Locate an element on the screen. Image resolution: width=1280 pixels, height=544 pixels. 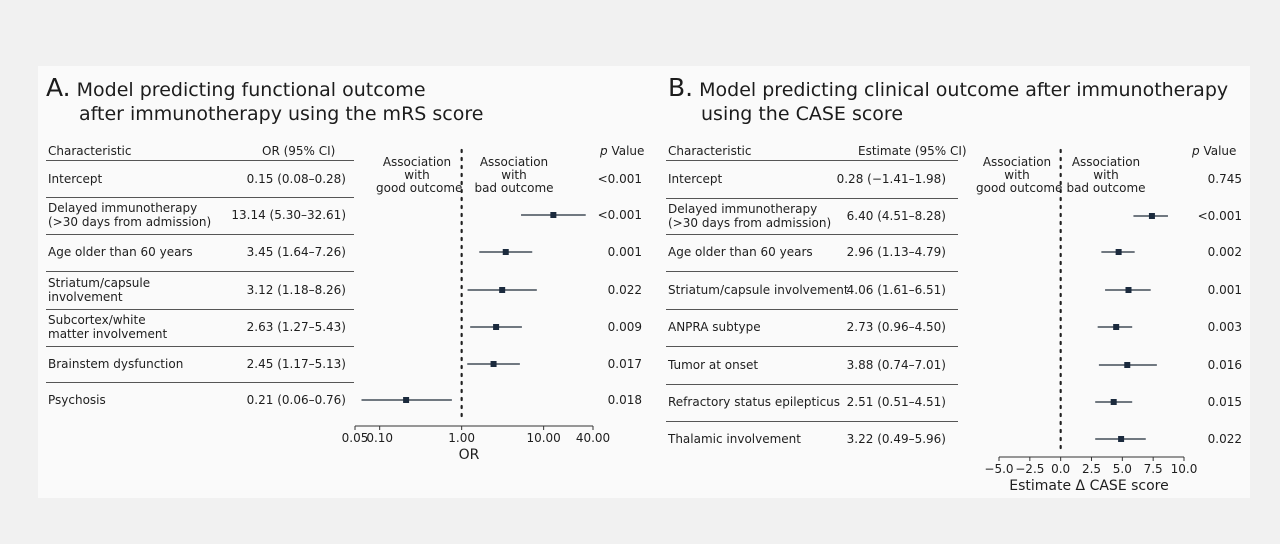
row-estimate: 3.88 (0.74–7.01) is located at coordinates (896, 365).